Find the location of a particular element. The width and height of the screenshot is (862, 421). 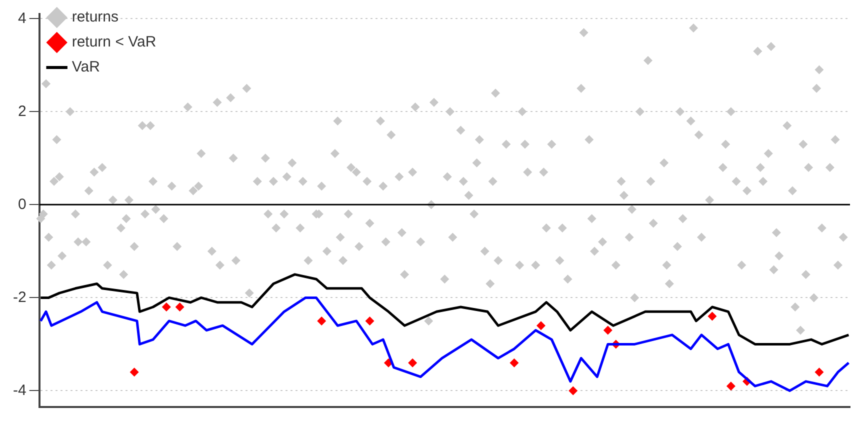

legend-label: VaR is located at coordinates (86, 67).